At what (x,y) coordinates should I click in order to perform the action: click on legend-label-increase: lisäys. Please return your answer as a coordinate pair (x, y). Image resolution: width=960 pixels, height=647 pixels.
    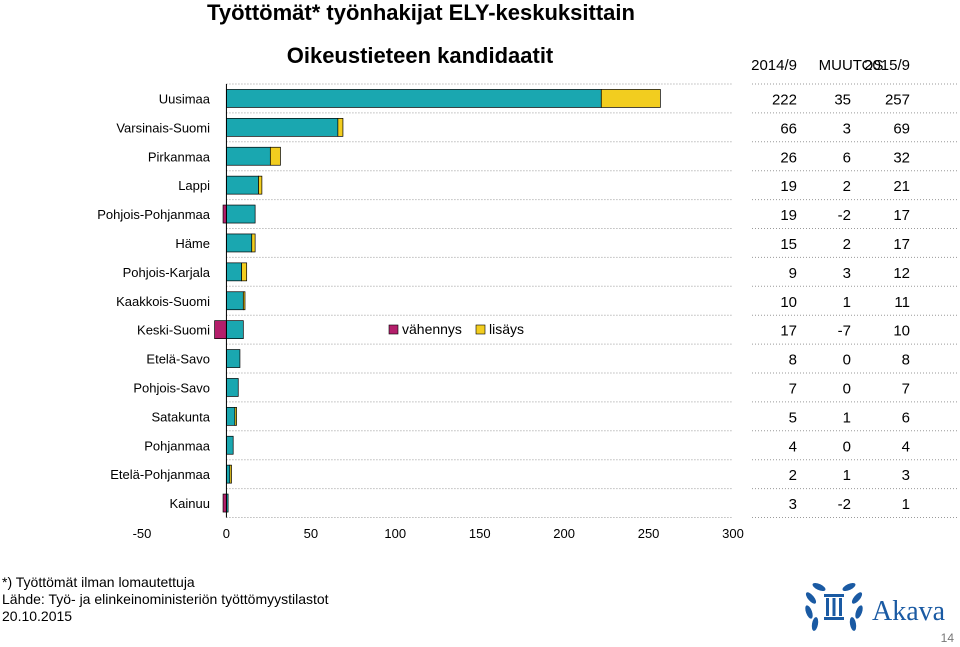
    Looking at the image, I should click on (506, 329).